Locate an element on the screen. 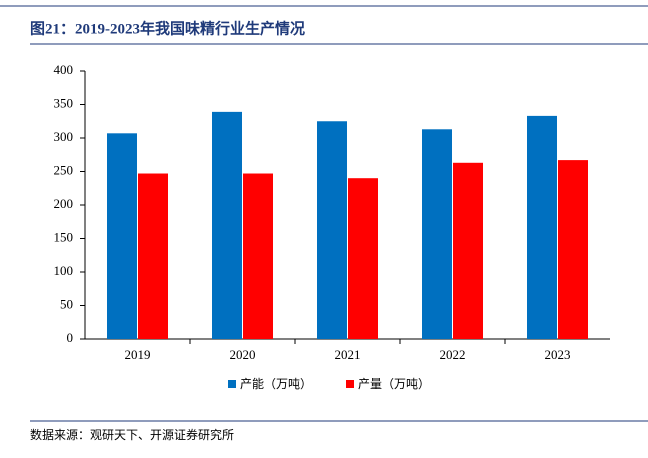 The width and height of the screenshot is (648, 458). y-tick-label: 200 is located at coordinates (64, 203).